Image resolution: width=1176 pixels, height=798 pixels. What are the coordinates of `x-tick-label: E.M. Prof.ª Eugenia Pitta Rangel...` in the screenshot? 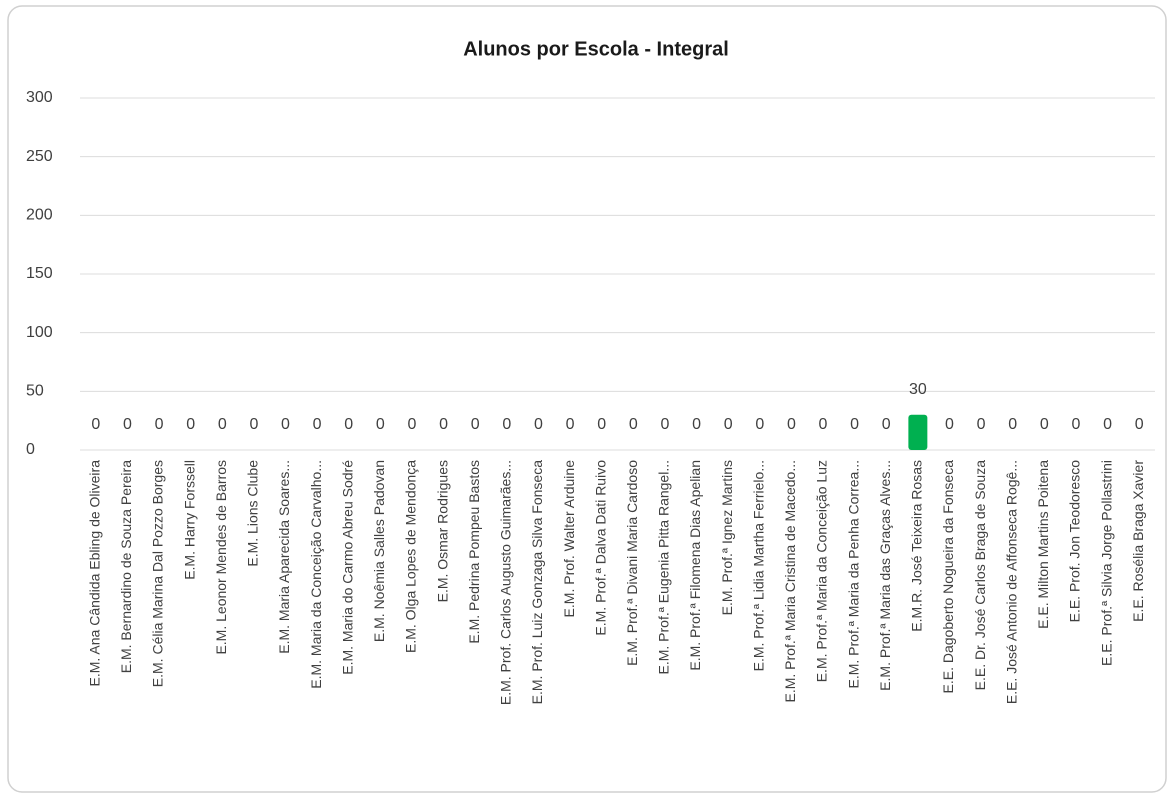 It's located at (664, 567).